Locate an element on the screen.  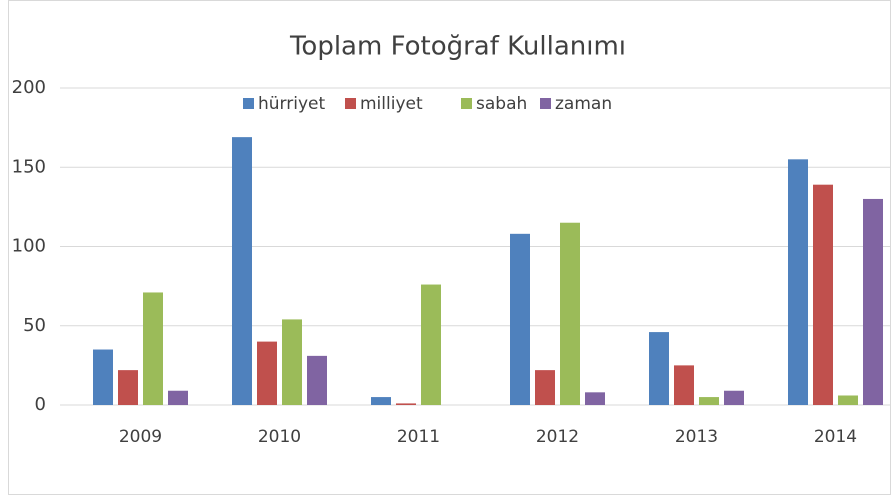
x-tick-label: 2010 is located at coordinates (279, 437).